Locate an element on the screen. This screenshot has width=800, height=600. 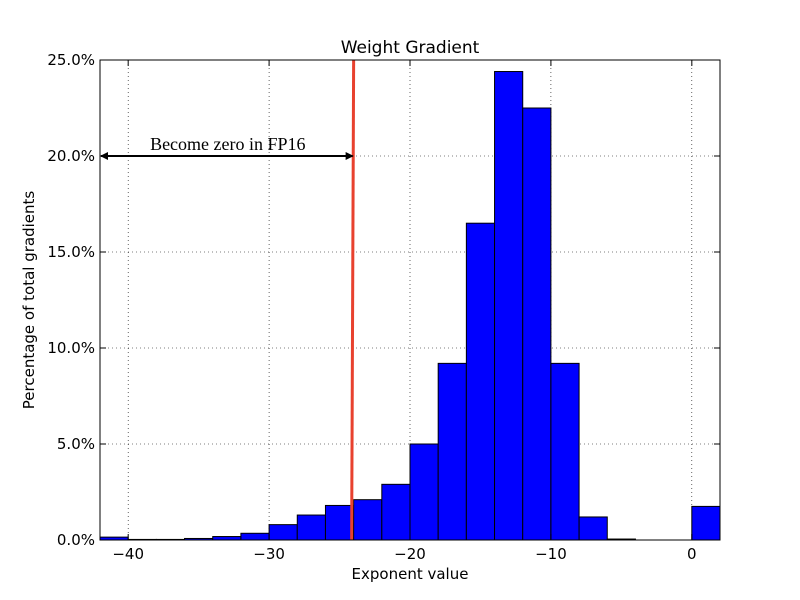
annotation-text: Become zero in FP16 is located at coordinates (227, 144).